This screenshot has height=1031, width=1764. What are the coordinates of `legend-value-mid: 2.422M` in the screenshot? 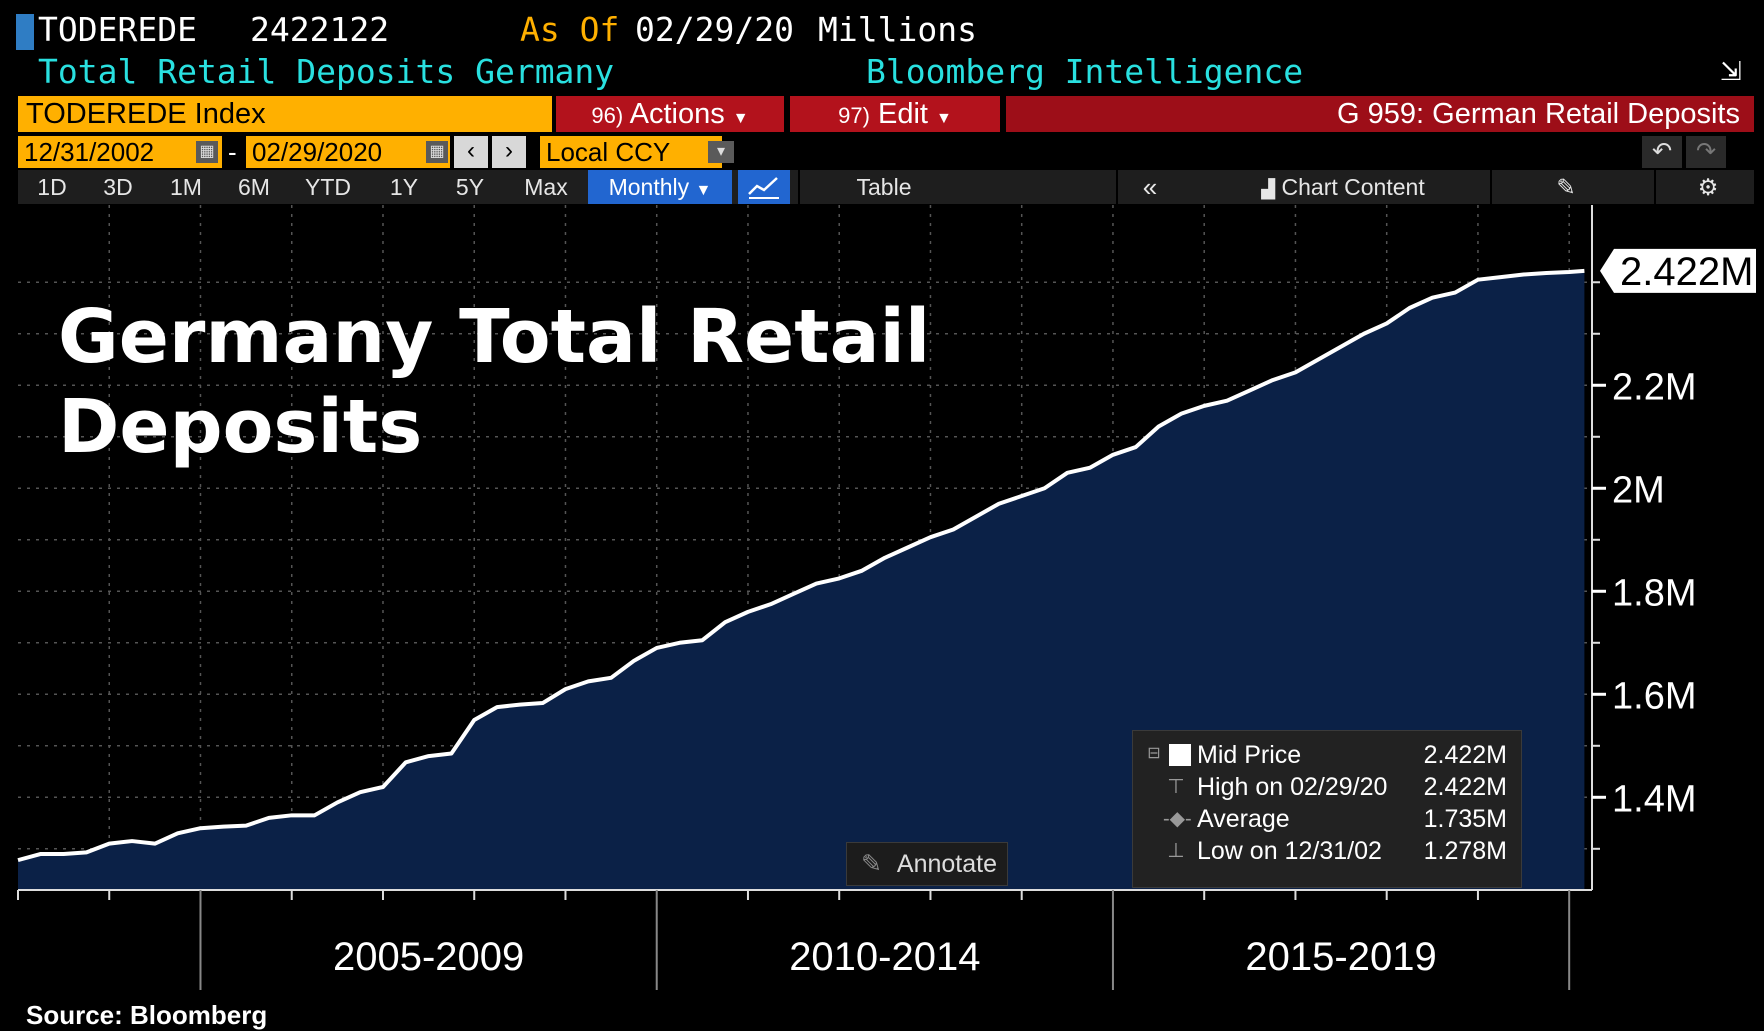 It's located at (1465, 755).